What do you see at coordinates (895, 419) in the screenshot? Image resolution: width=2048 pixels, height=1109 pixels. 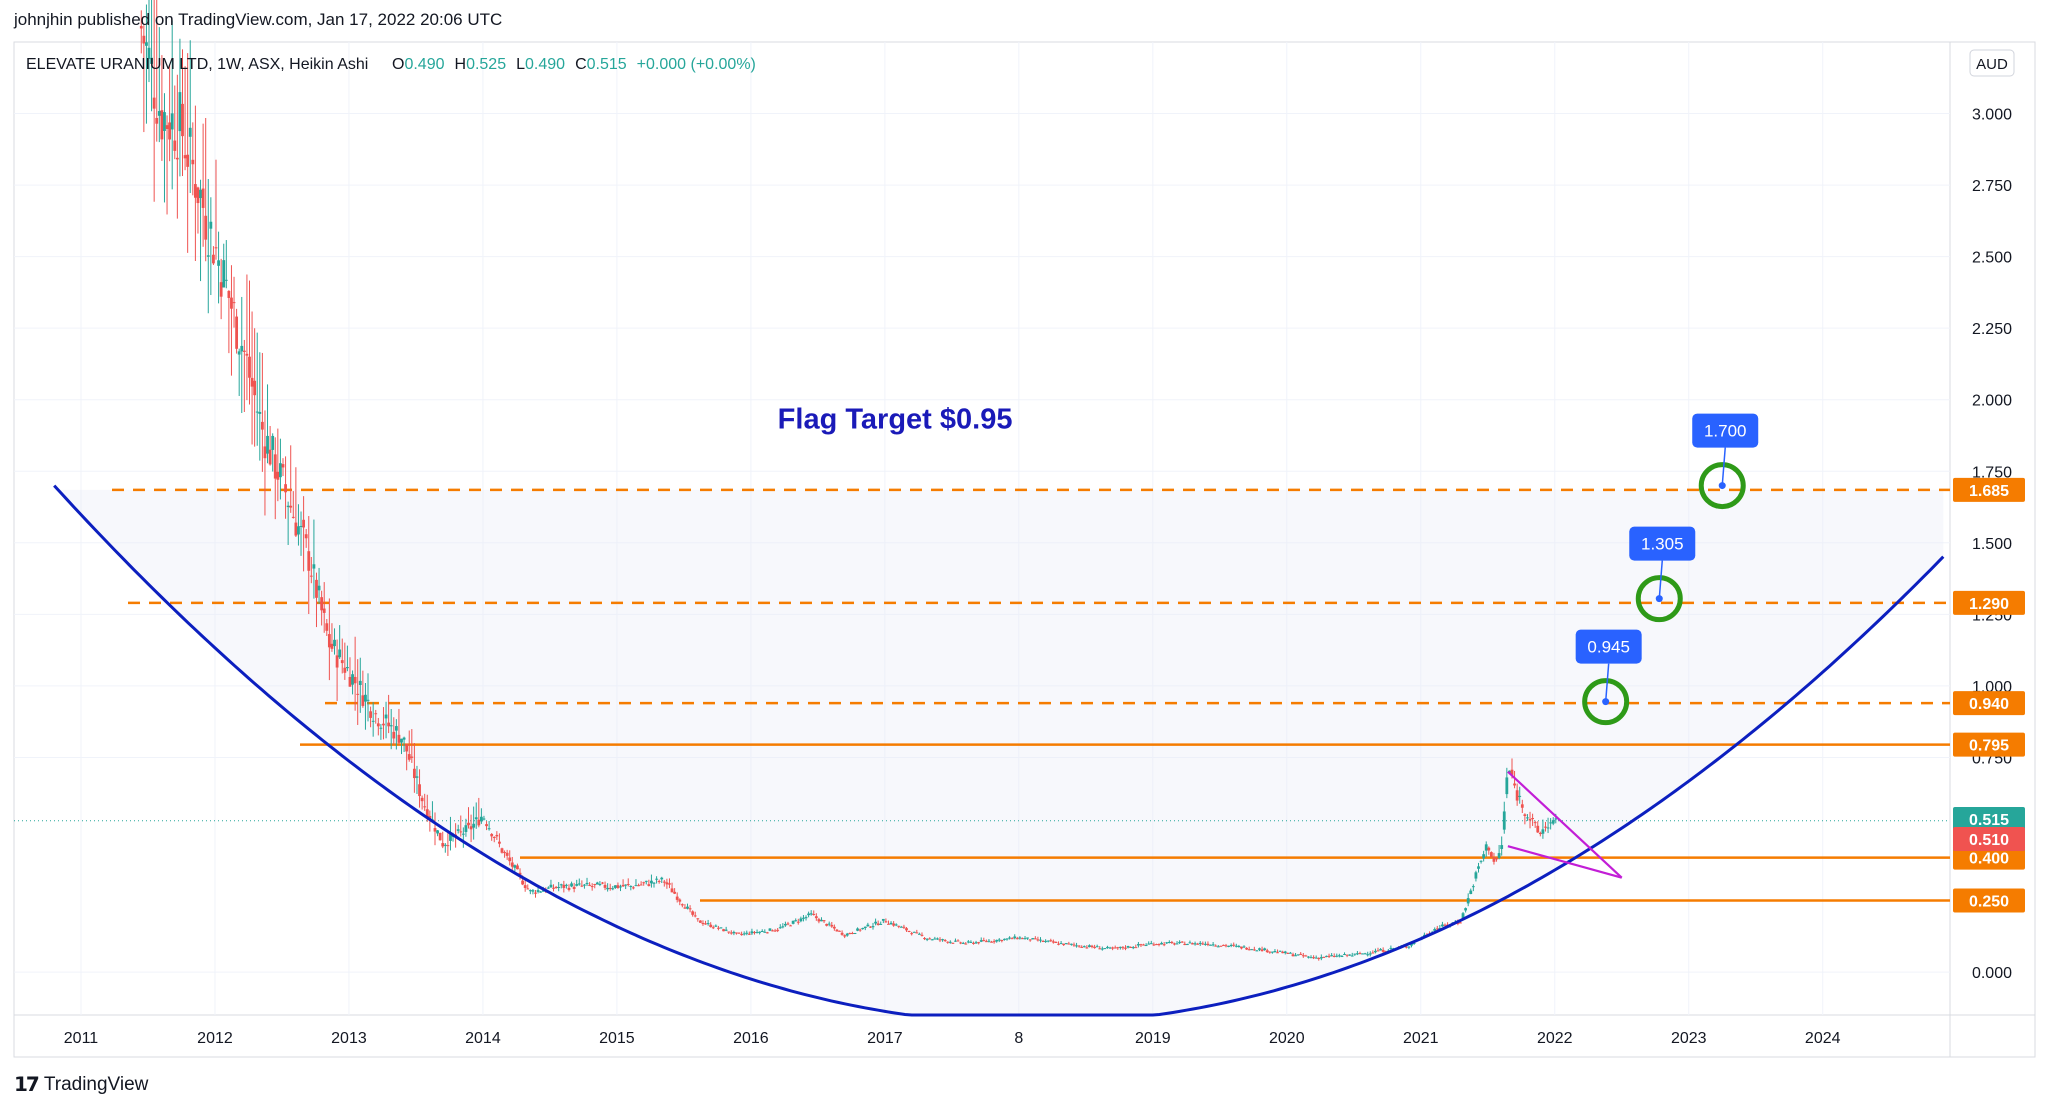 I see `flag-target-annotation: Flag Target $0.95` at bounding box center [895, 419].